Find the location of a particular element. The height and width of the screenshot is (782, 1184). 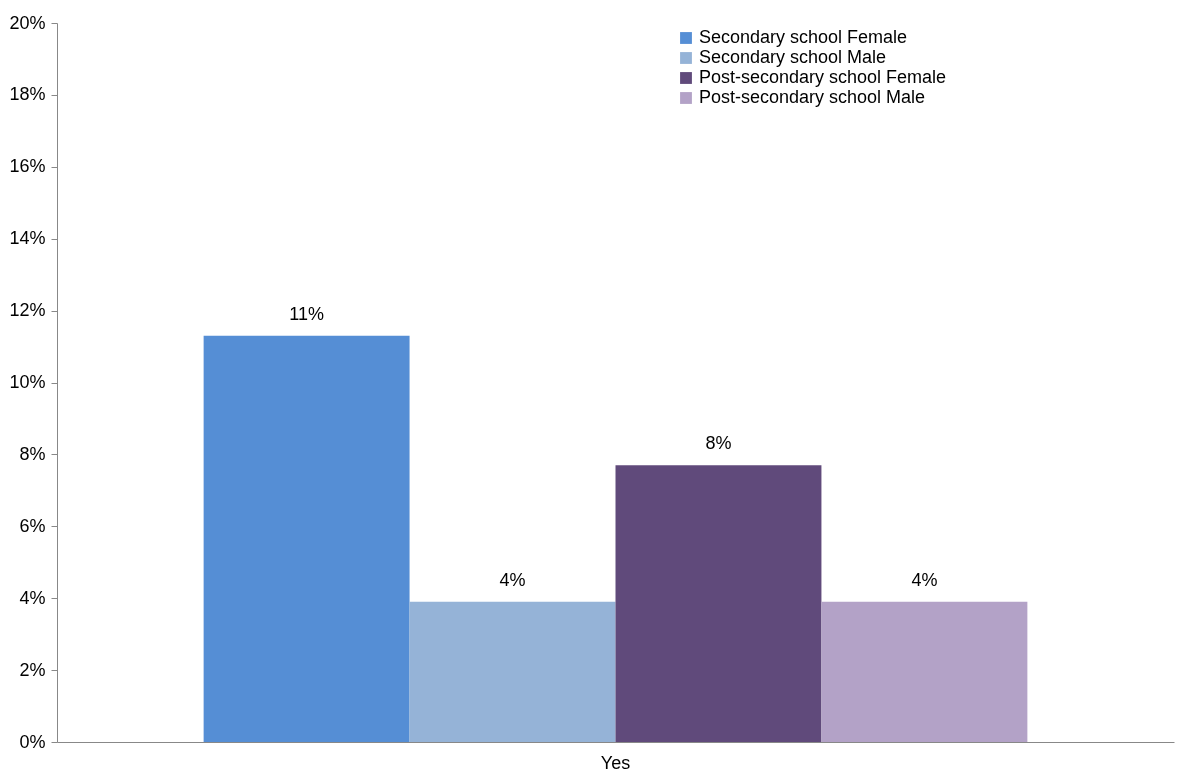

y-tick-label: 10% is located at coordinates (27, 382).